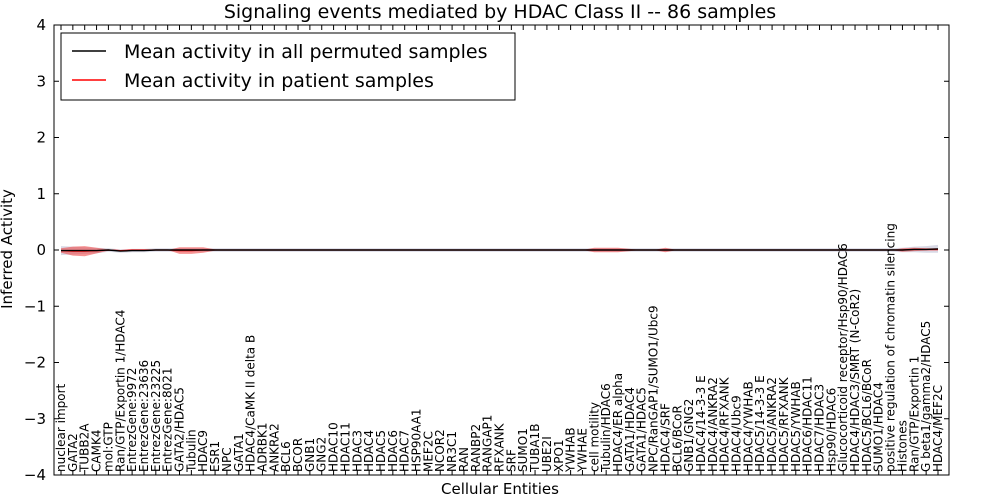 Image resolution: width=1000 pixels, height=500 pixels. I want to click on category-label: GATA2/HDAC5, so click(180, 429).